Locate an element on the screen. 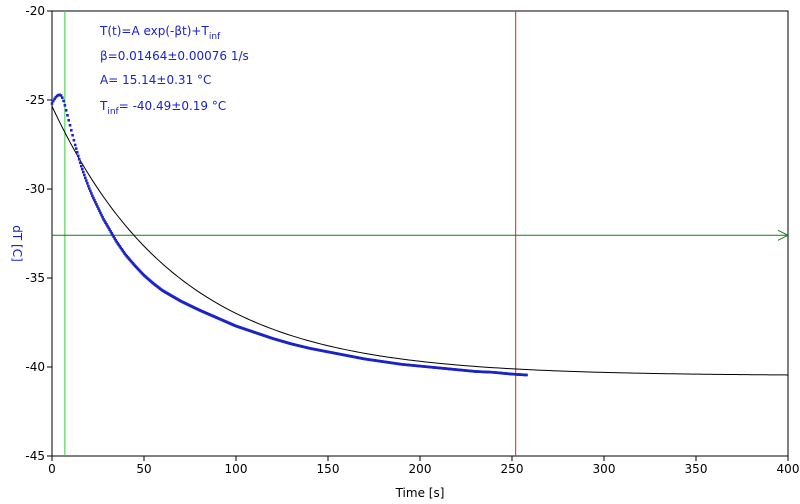 This screenshot has height=504, width=800. x-tick-label: 300 is located at coordinates (604, 469).